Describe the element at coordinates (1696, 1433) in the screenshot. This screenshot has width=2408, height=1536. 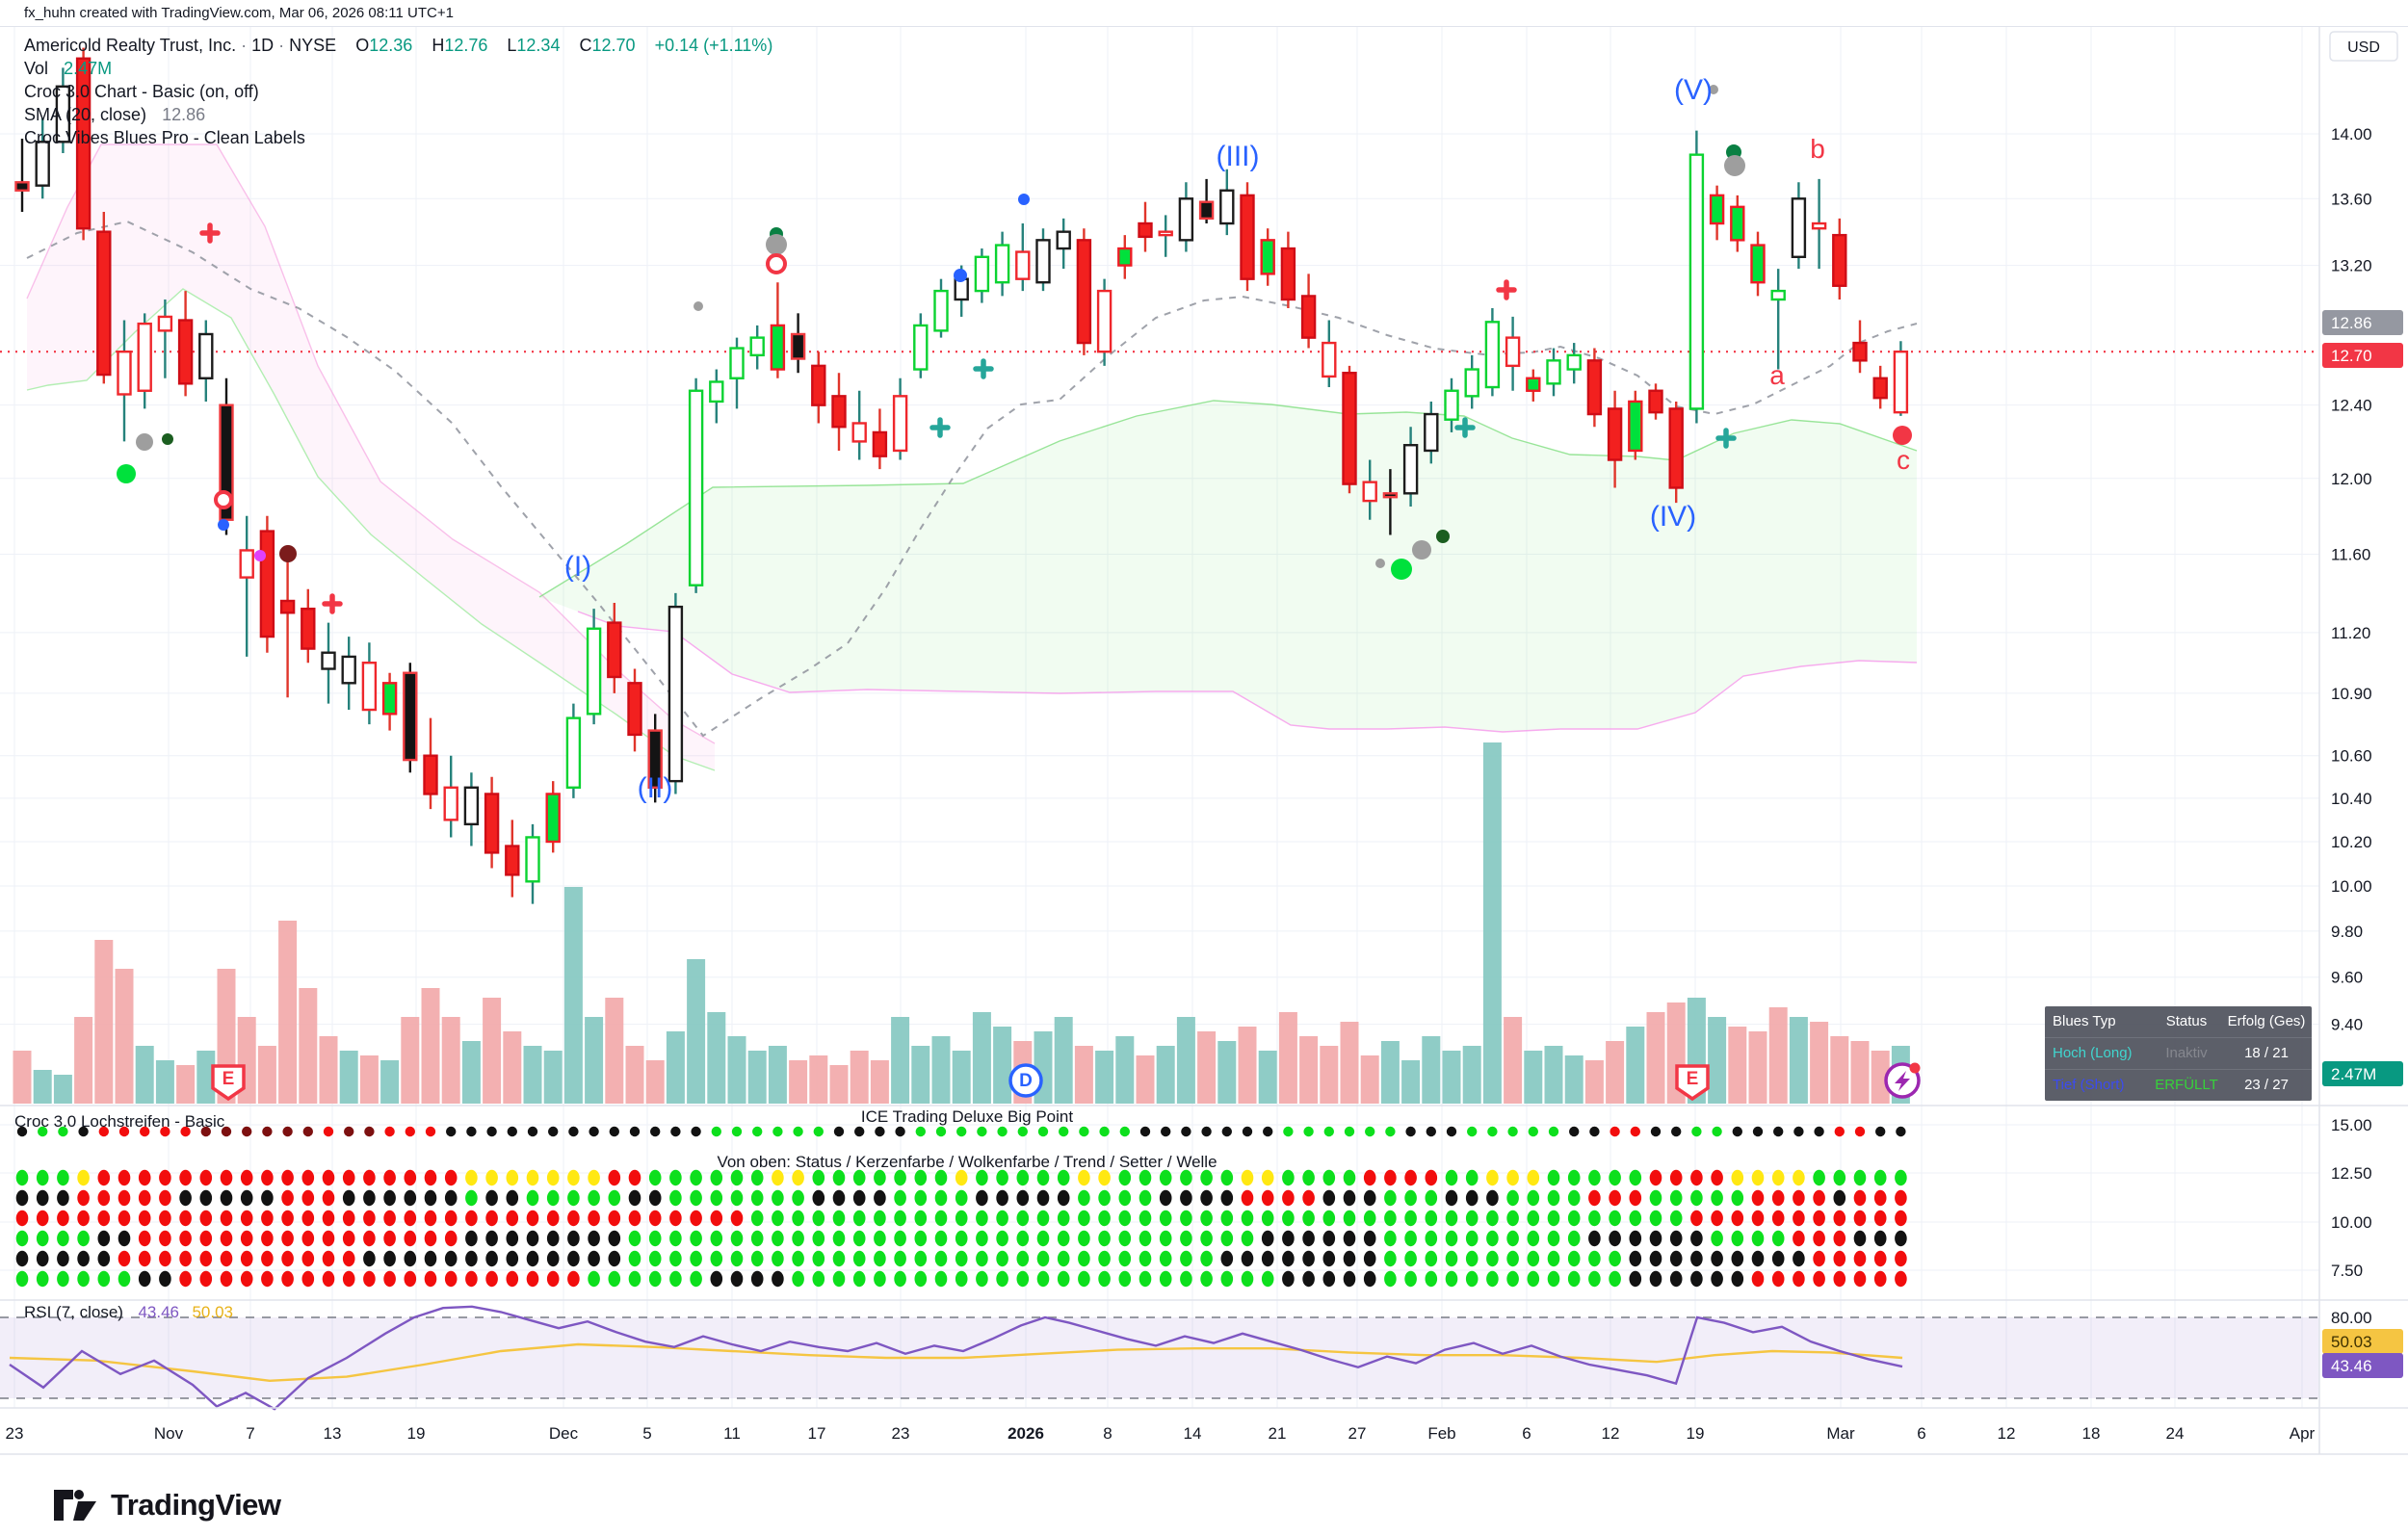
I see `time-axis-tick: 19` at that location.